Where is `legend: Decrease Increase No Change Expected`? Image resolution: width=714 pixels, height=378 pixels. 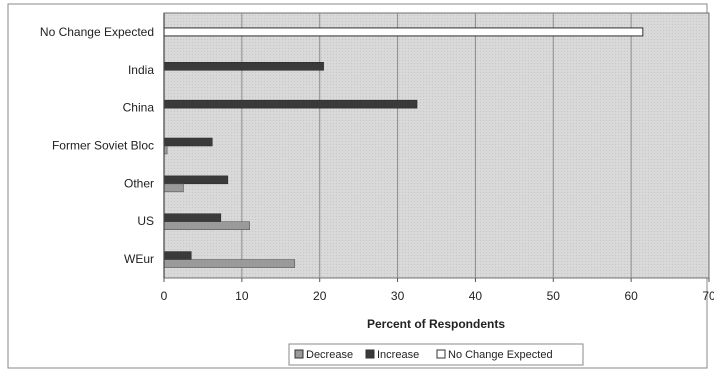
legend: Decrease Increase No Change Expected is located at coordinates (436, 354).